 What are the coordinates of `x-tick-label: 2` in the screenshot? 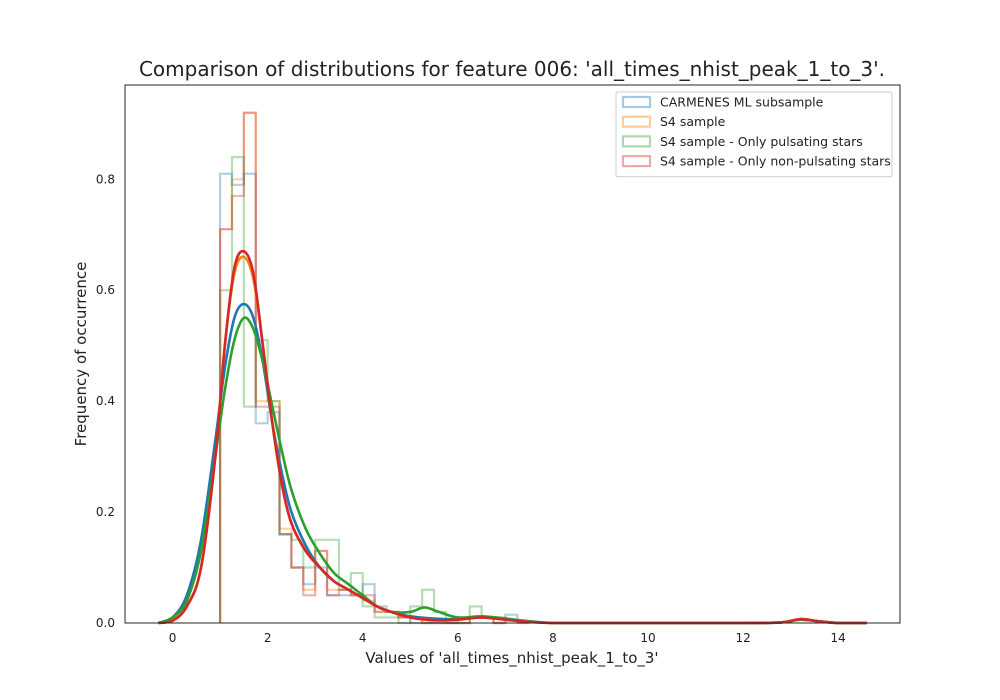 It's located at (268, 638).